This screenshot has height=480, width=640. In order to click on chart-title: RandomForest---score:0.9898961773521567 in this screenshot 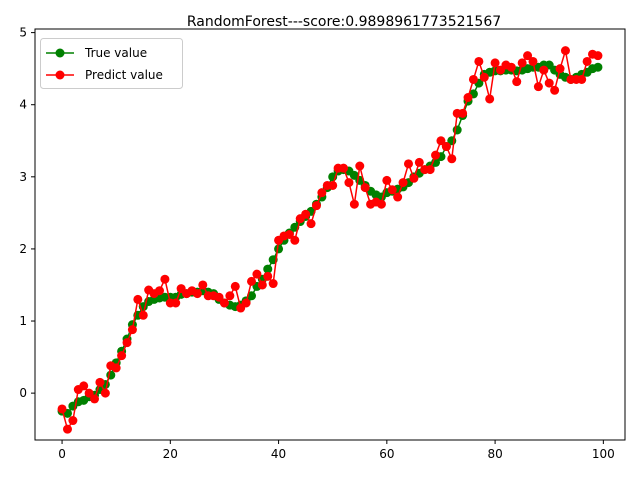, I will do `click(344, 22)`.